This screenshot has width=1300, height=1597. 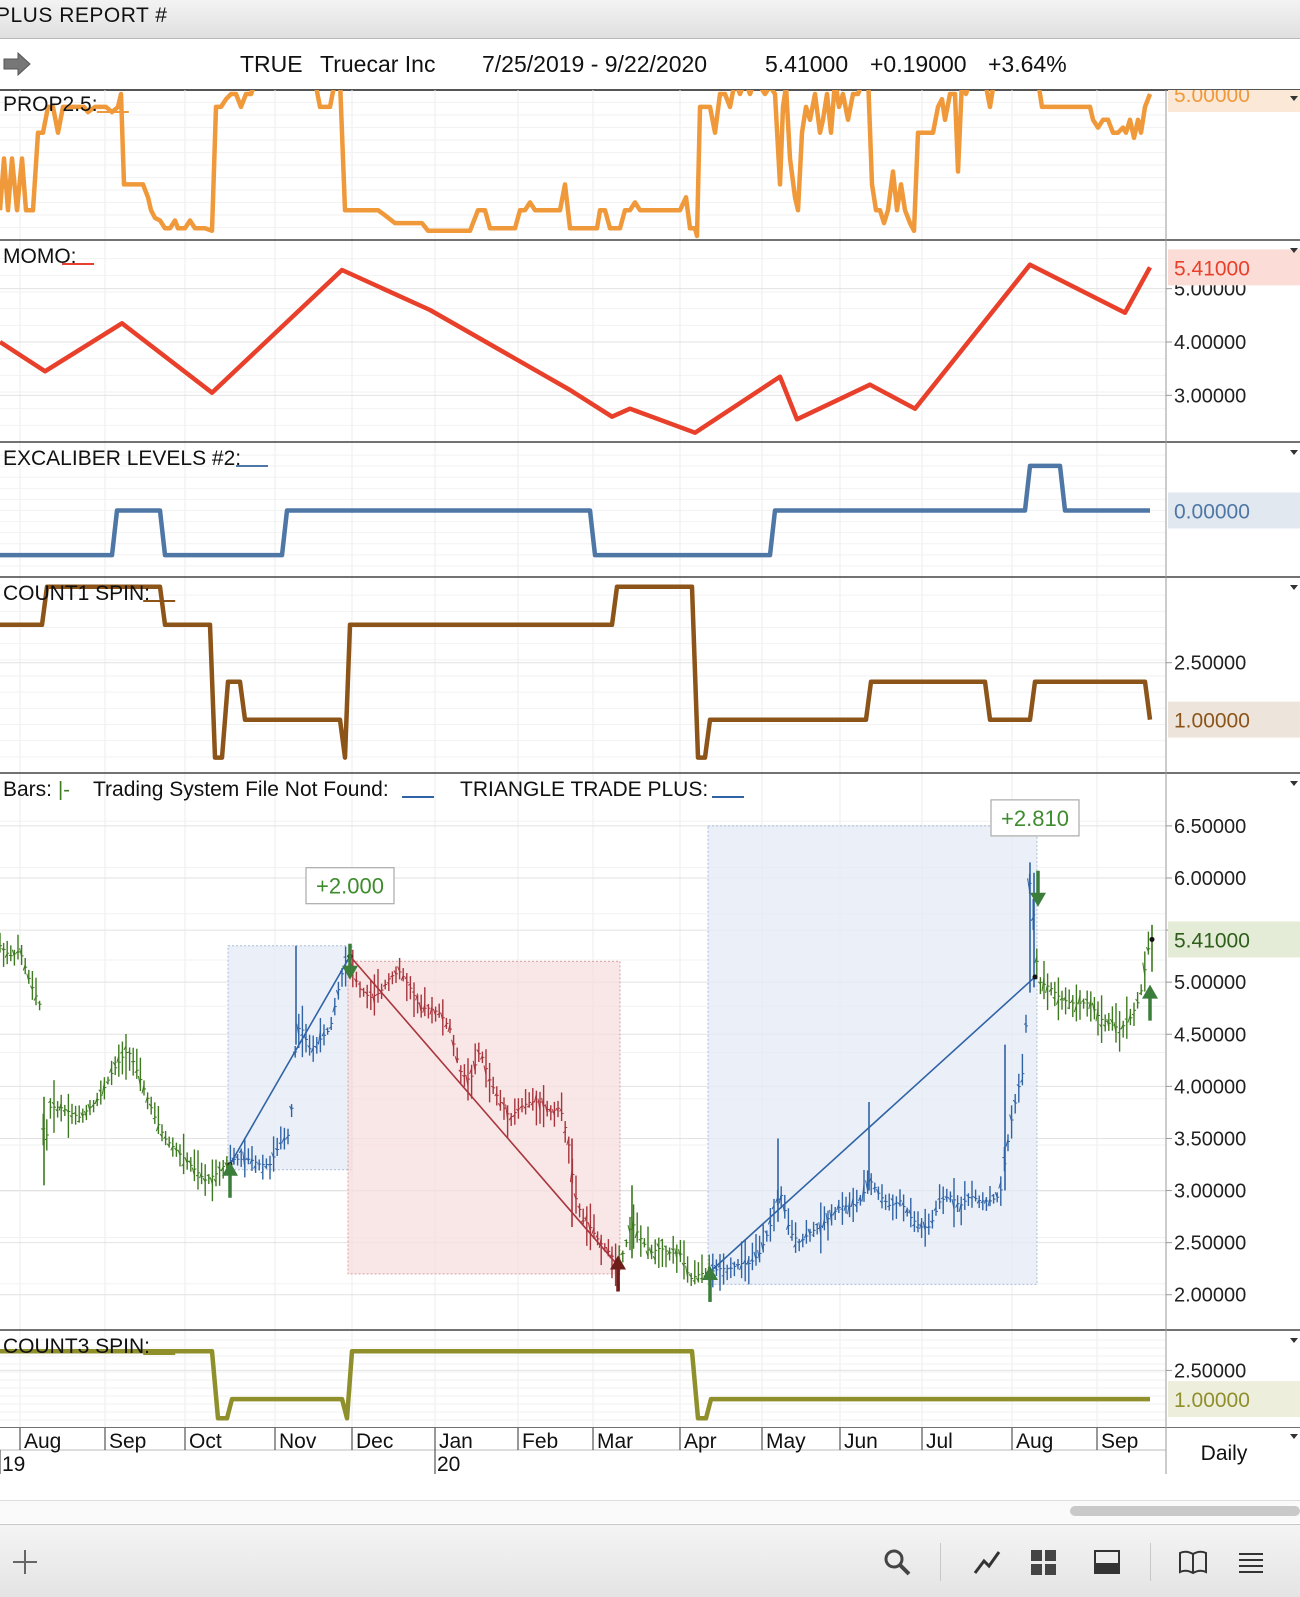 I want to click on book-icon, so click(x=1193, y=1562).